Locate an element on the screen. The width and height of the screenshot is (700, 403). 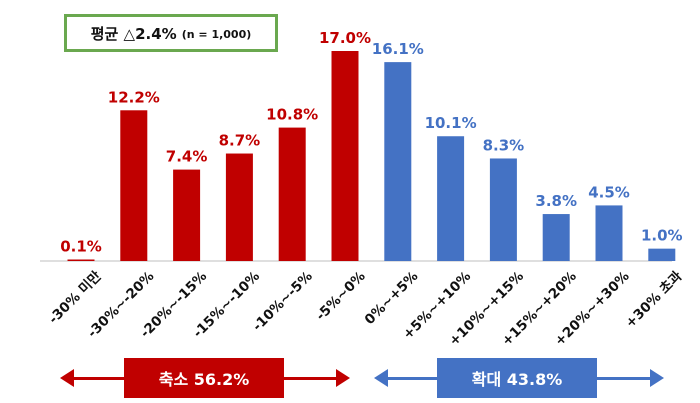
x-tick-label: -5%~0% is located at coordinates (341, 296).